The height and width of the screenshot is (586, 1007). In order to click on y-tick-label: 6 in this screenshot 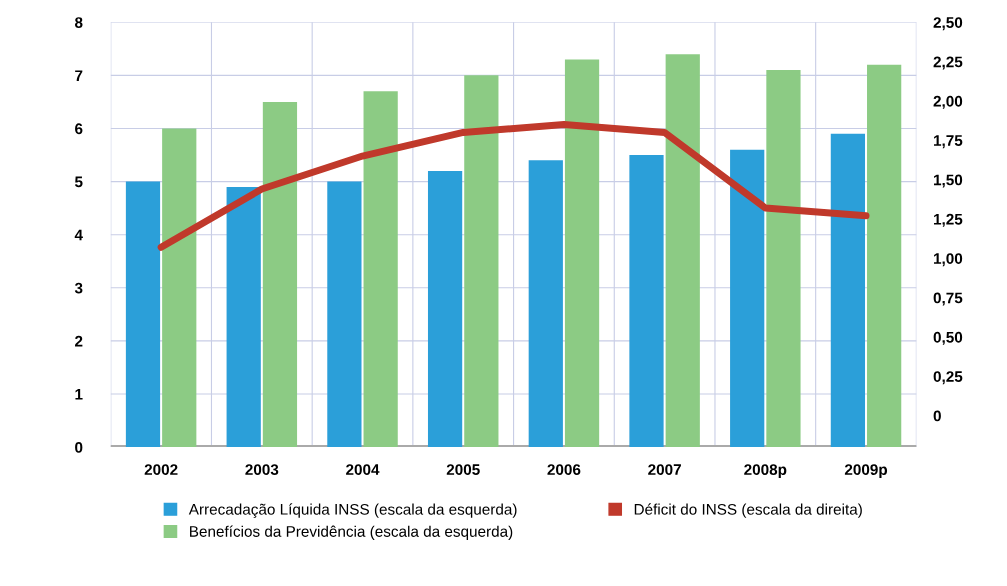, I will do `click(79, 129)`.